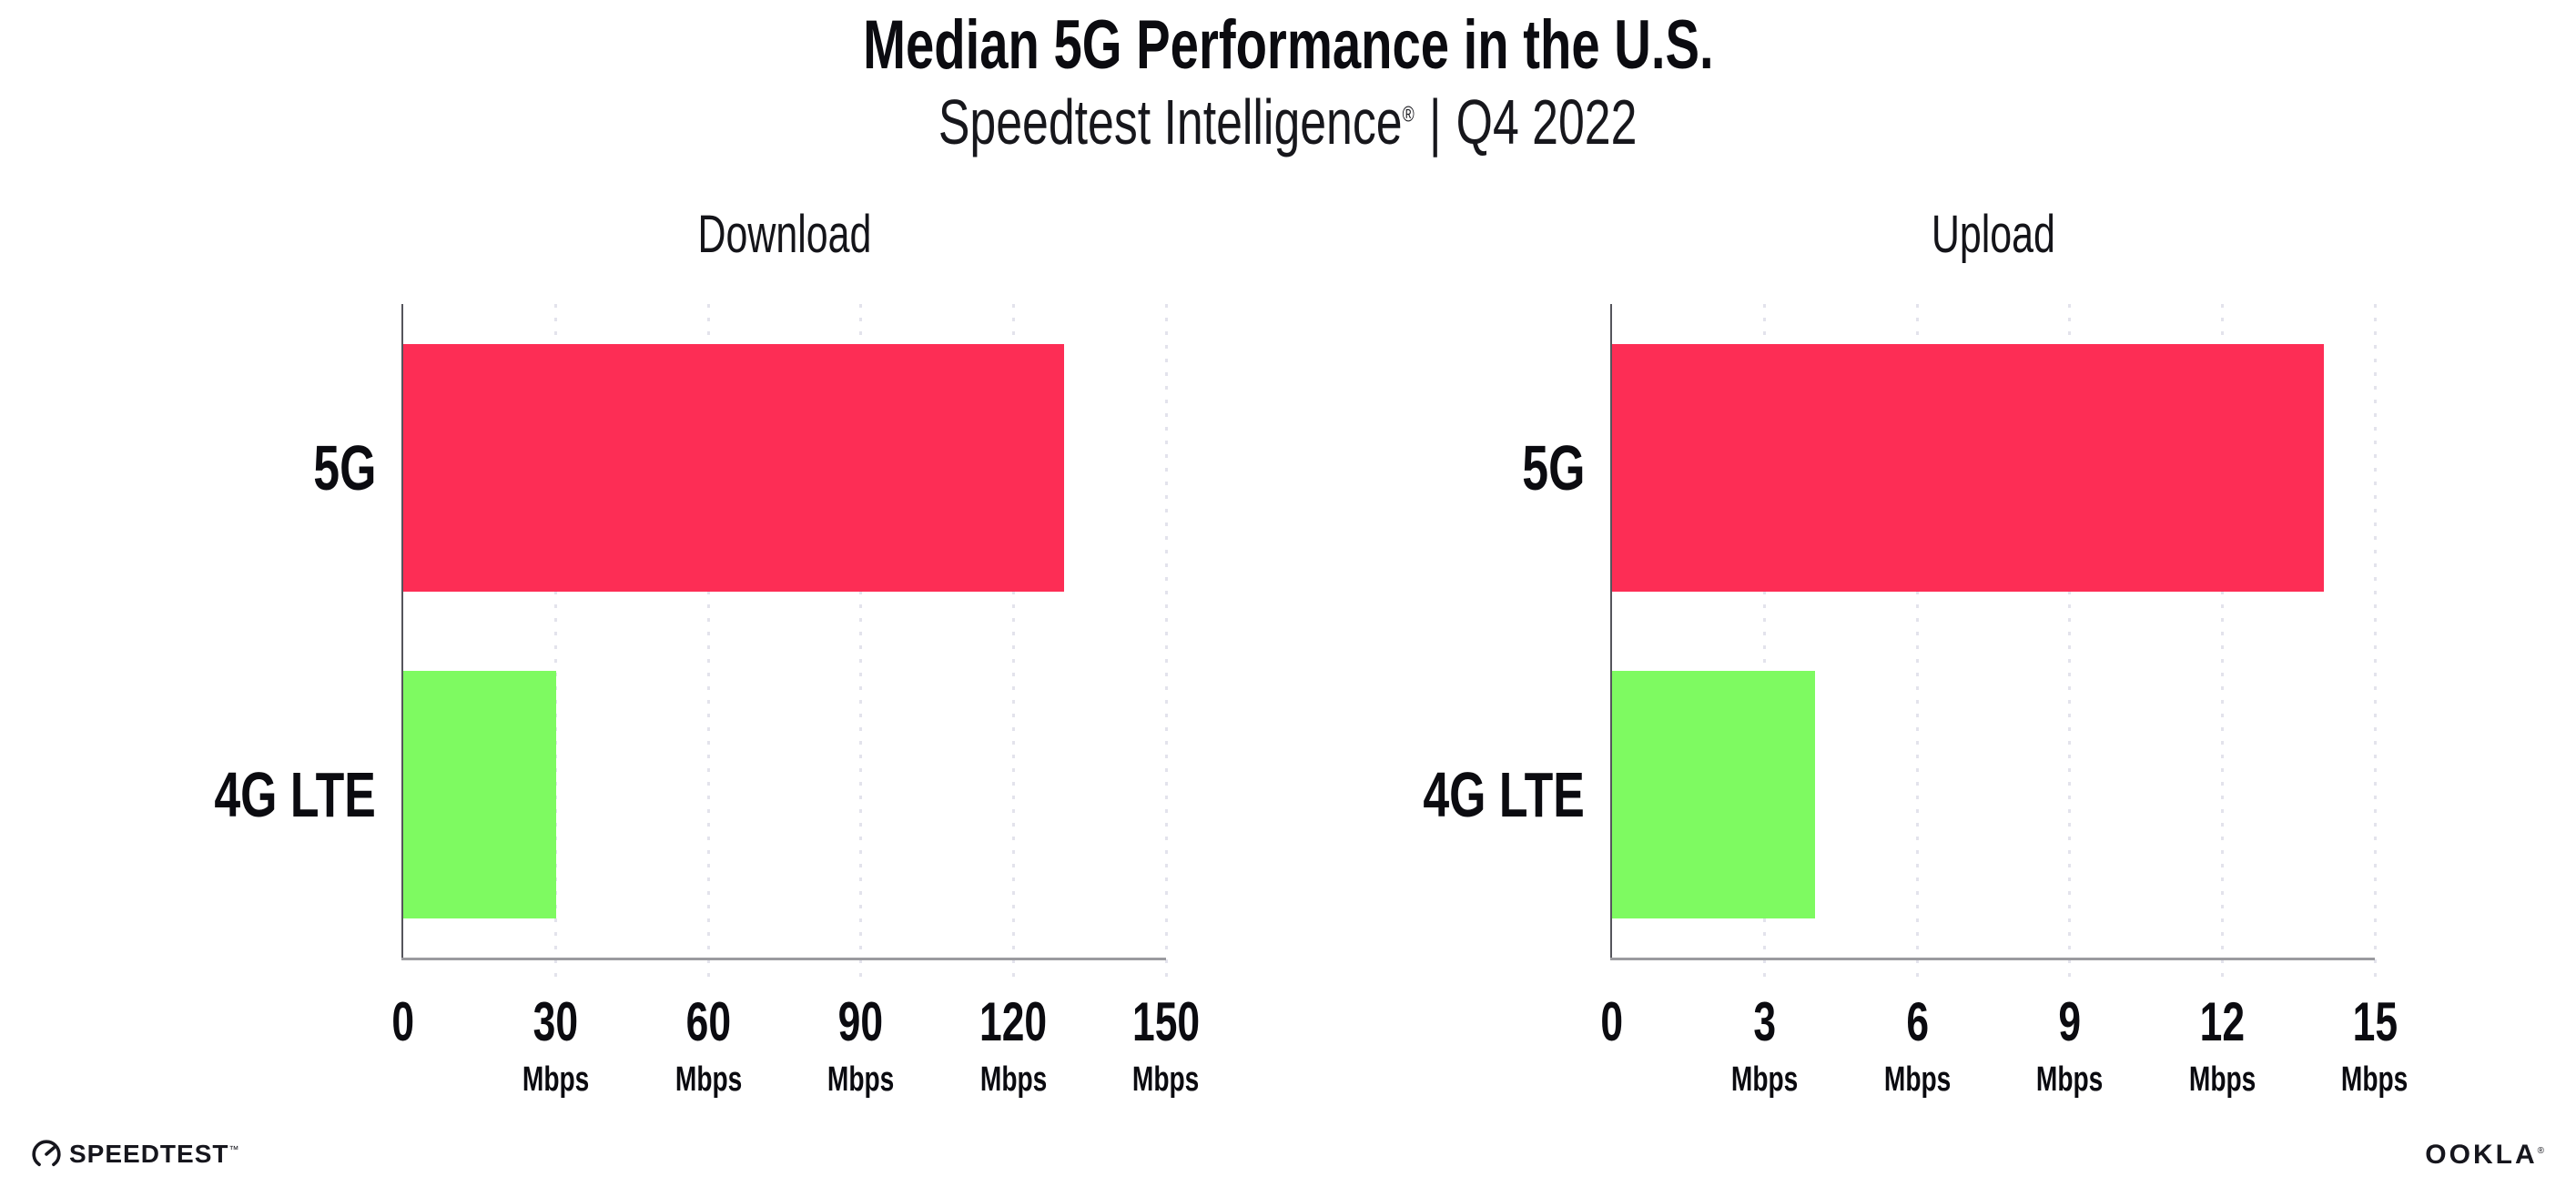 Image resolution: width=2576 pixels, height=1197 pixels. What do you see at coordinates (1408, 115) in the screenshot?
I see `registered-trademark-symbol: ®` at bounding box center [1408, 115].